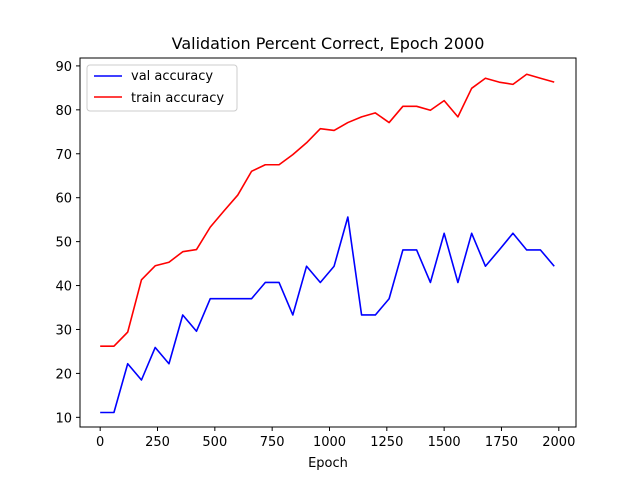 This screenshot has height=480, width=640. I want to click on y-tick-label-80: 80, so click(63, 111).